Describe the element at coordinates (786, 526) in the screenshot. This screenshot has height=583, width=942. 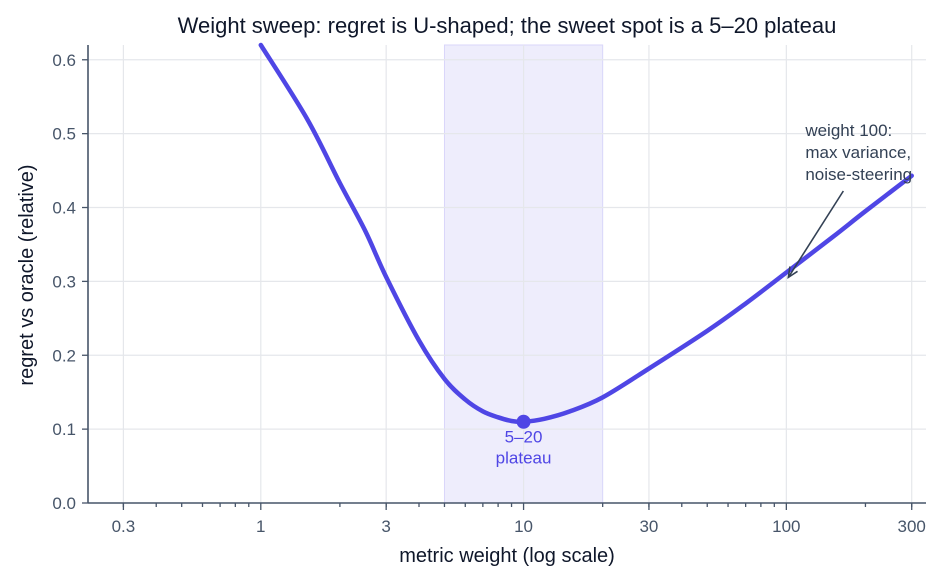
I see `x-tick-label: 100` at that location.